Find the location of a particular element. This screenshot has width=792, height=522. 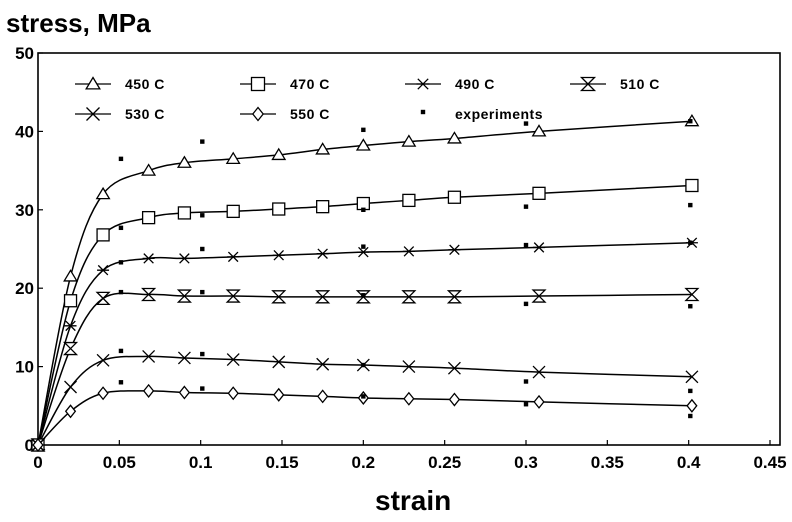

y-axis-label: stress, MPa is located at coordinates (78, 23).